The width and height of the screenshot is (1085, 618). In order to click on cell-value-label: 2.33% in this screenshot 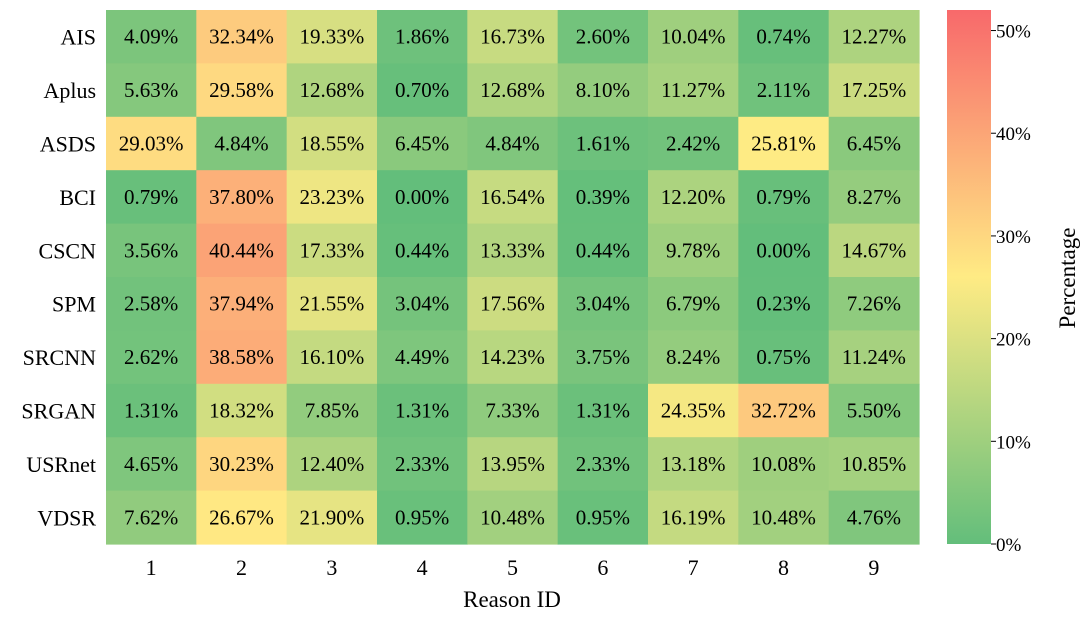, I will do `click(603, 464)`.